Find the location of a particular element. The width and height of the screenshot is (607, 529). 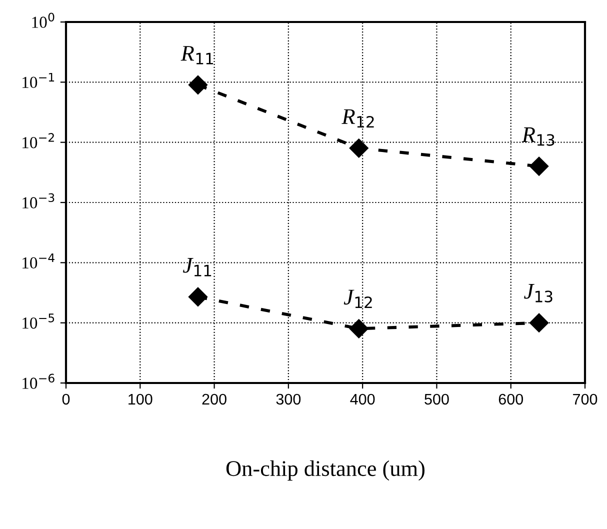

y-tick-label: 10$^{−2}$ is located at coordinates (38, 140).